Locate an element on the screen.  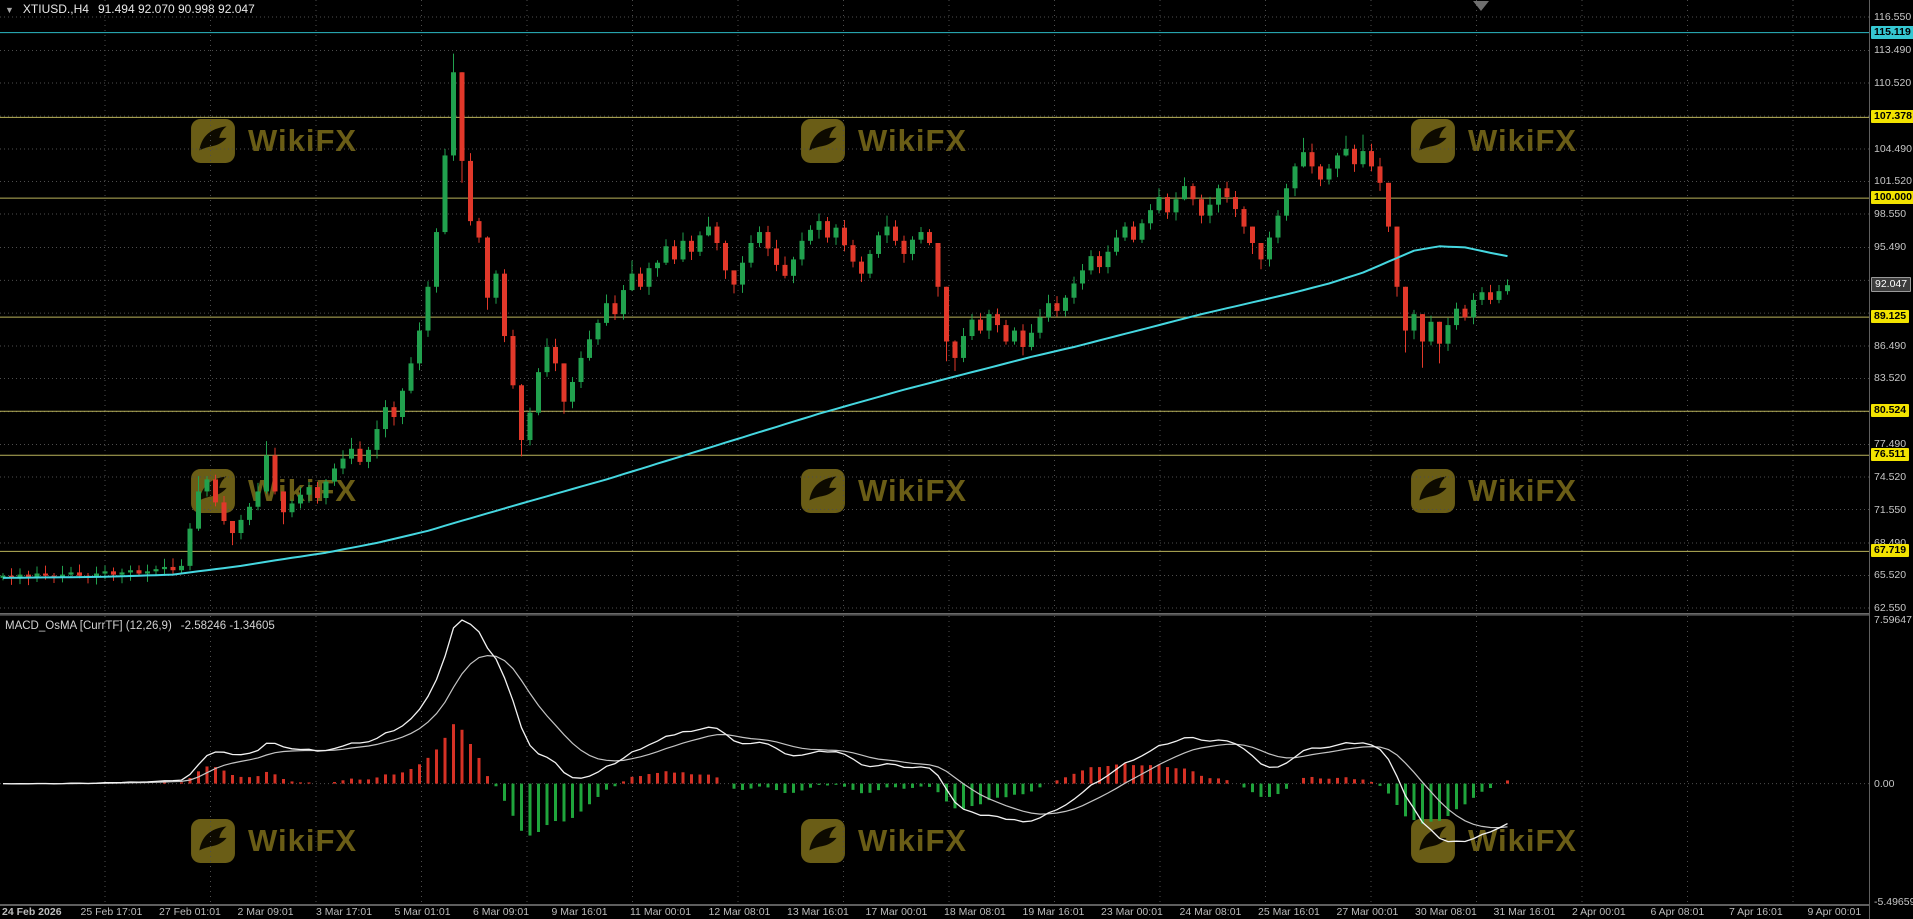
price-tick-label: 110.520 is located at coordinates (1893, 82).